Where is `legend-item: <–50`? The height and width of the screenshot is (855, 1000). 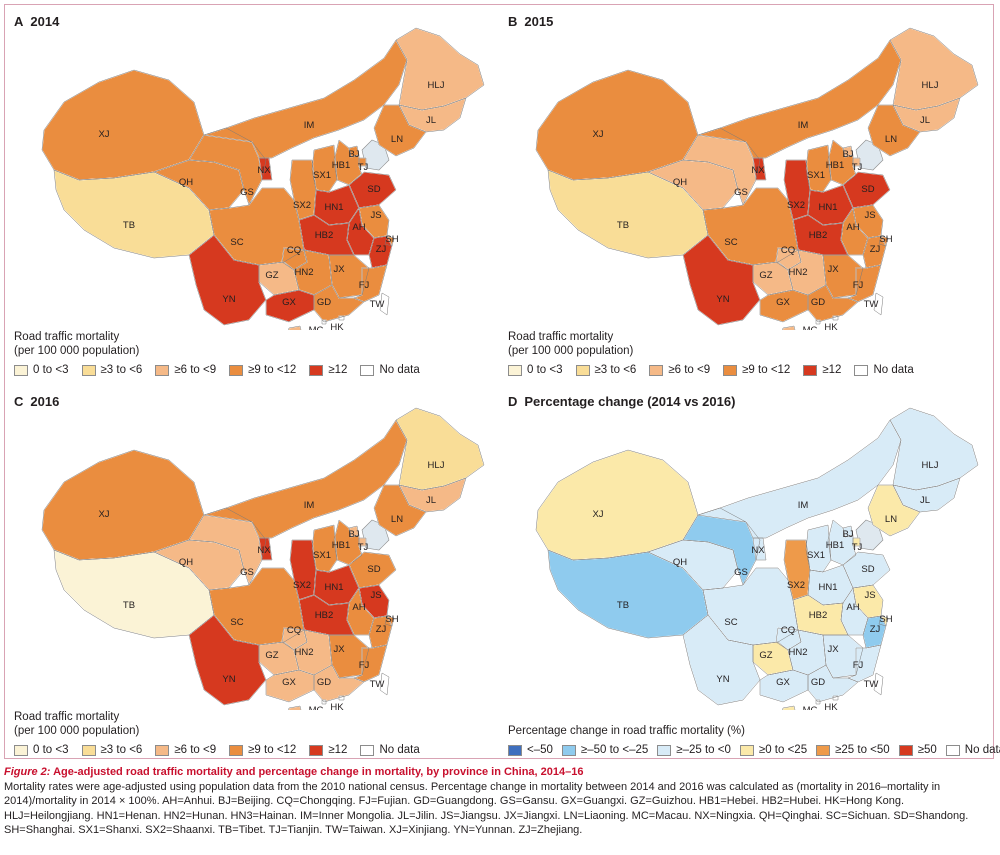
legend-item: <–50 is located at coordinates (530, 750).